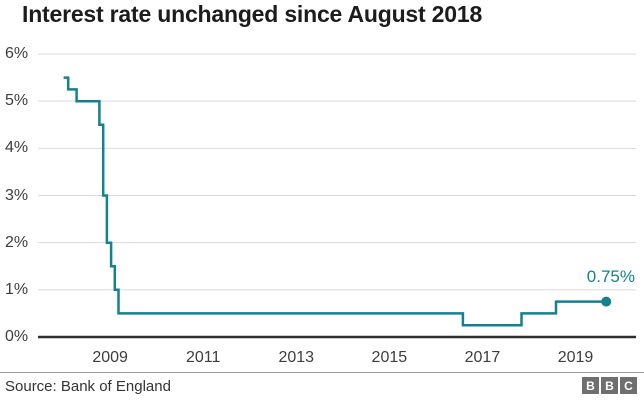 The width and height of the screenshot is (644, 400). Describe the element at coordinates (17, 242) in the screenshot. I see `y-tick-label: 2%` at that location.